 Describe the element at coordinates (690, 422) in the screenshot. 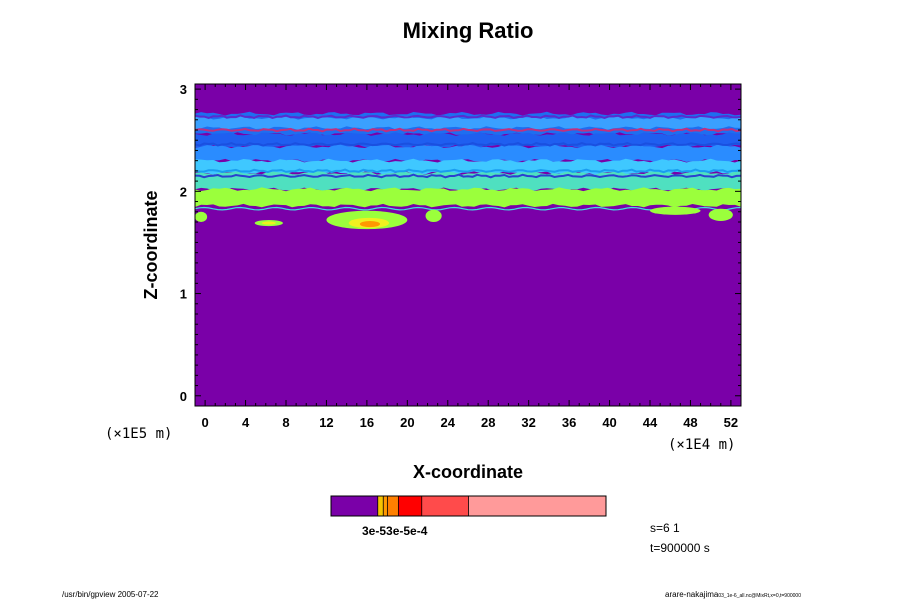

I see `x-tick-label-48: 48` at that location.